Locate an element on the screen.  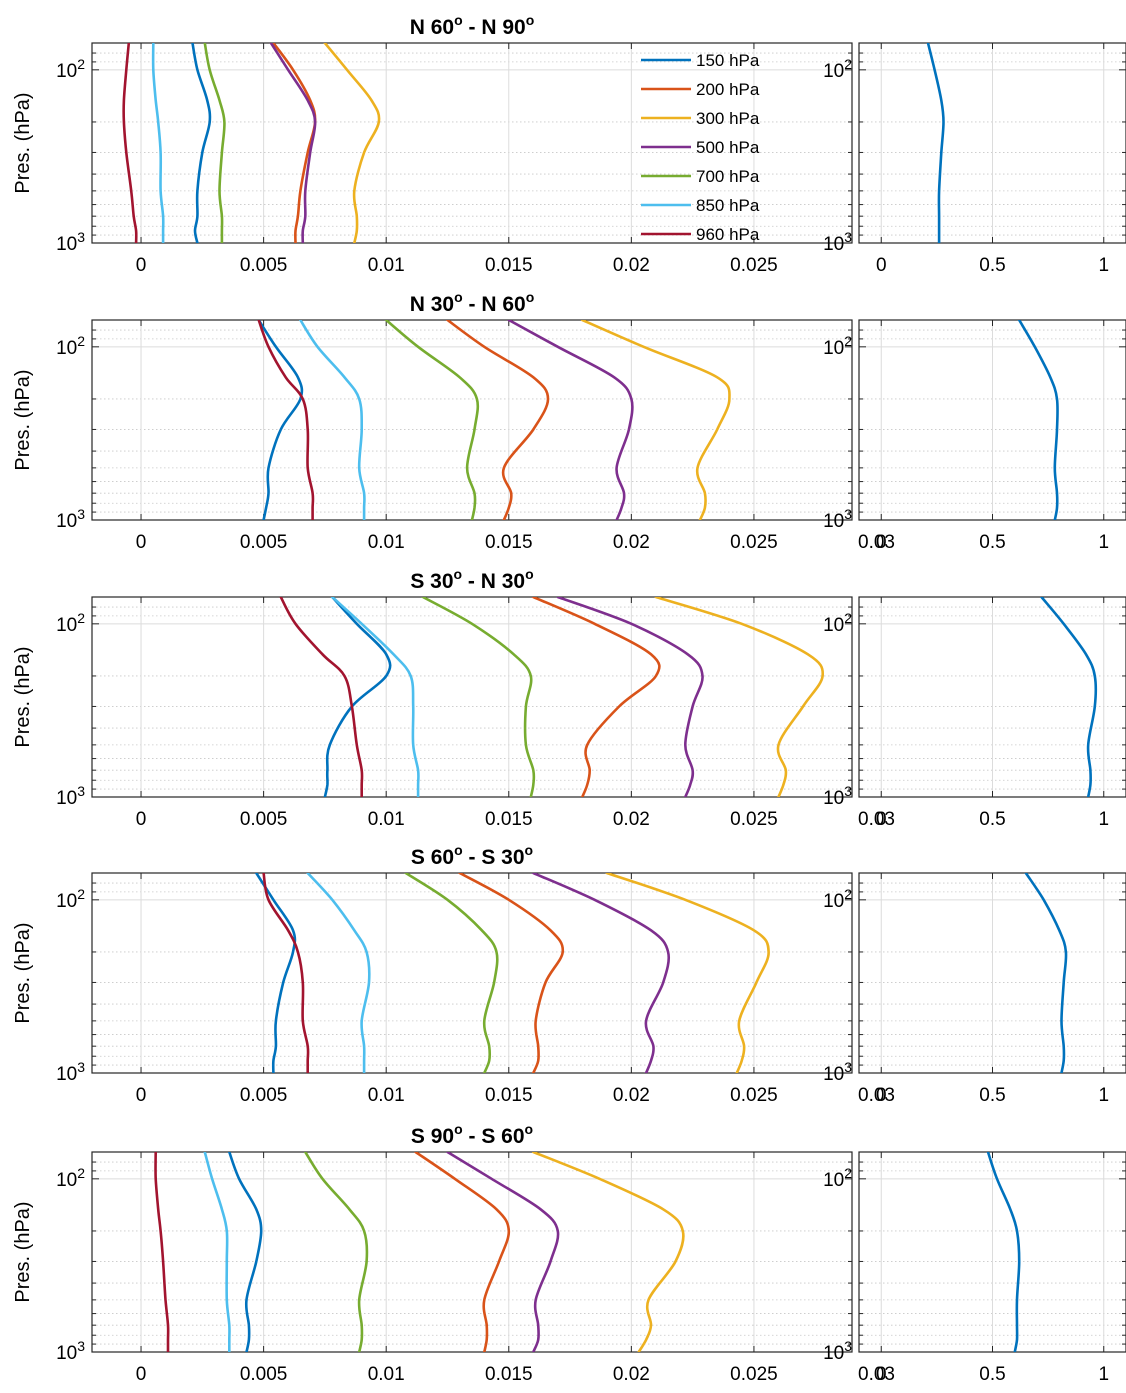
series-line-300-hPa is located at coordinates (687, 973).